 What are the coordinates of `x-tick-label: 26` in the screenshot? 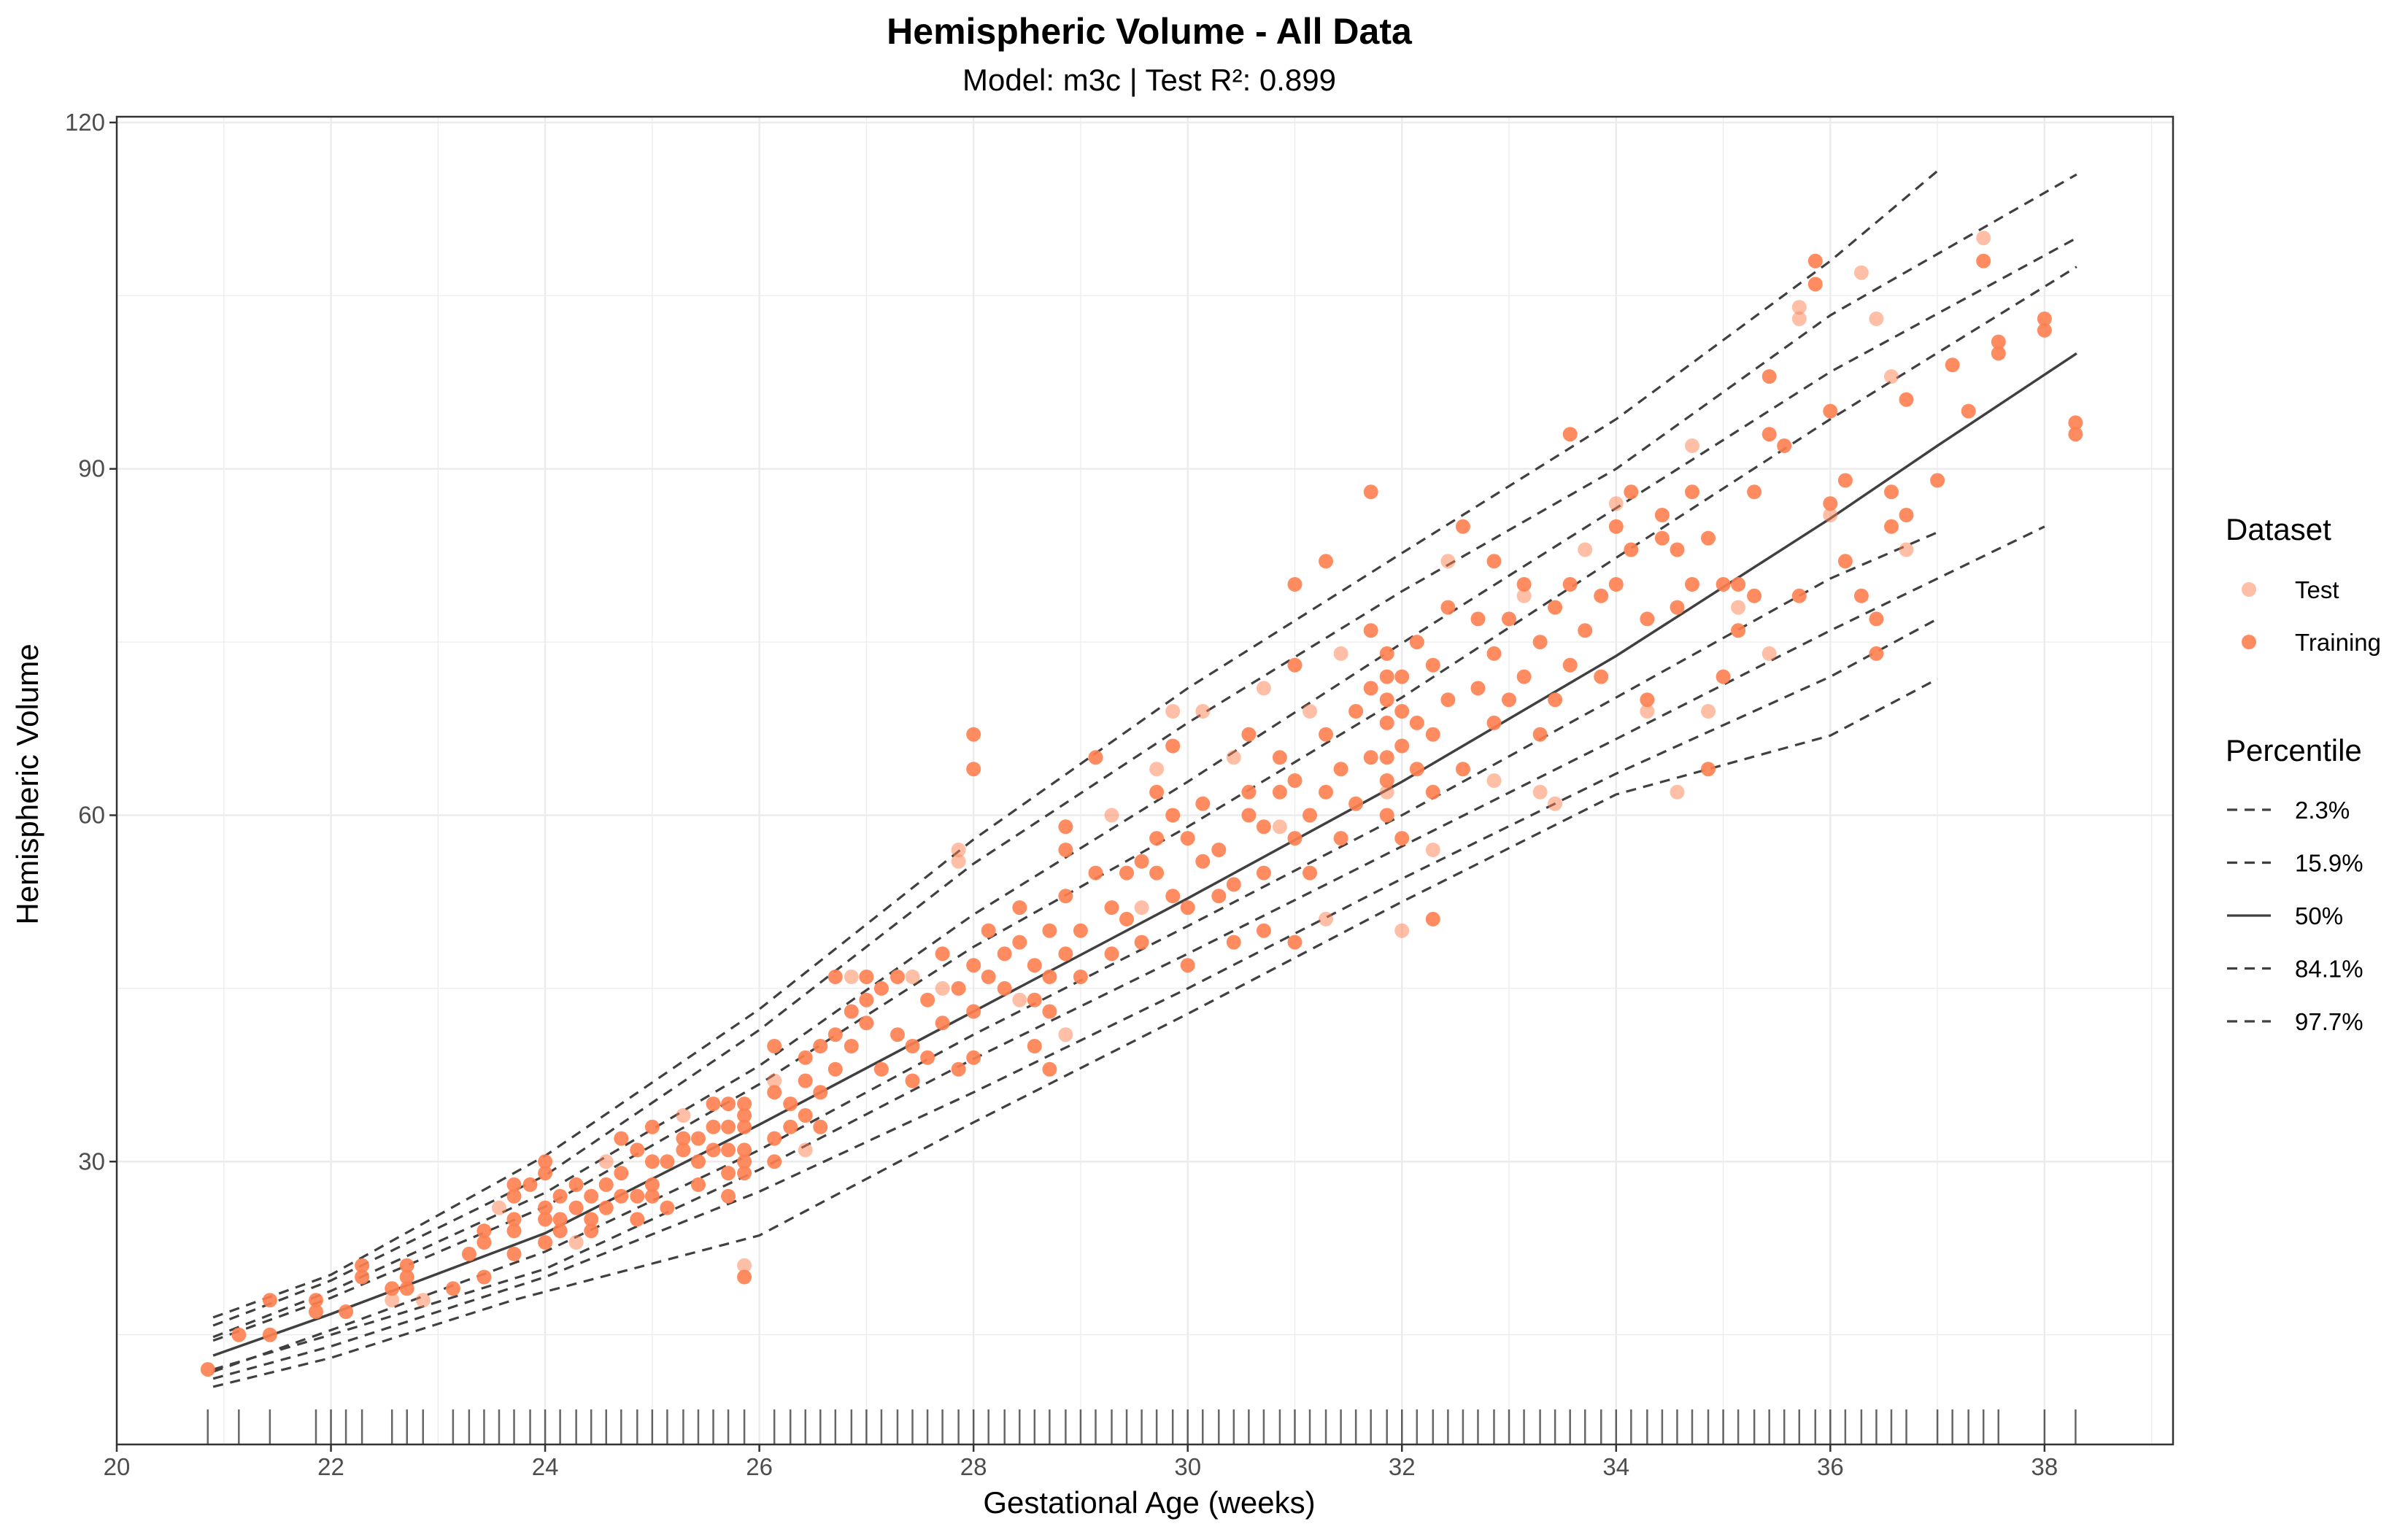 It's located at (759, 1467).